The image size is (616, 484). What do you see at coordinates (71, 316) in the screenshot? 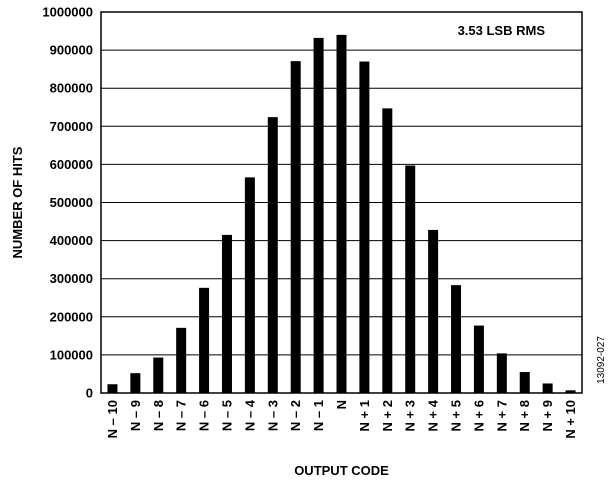
I see `y-tick-label: 200000` at bounding box center [71, 316].